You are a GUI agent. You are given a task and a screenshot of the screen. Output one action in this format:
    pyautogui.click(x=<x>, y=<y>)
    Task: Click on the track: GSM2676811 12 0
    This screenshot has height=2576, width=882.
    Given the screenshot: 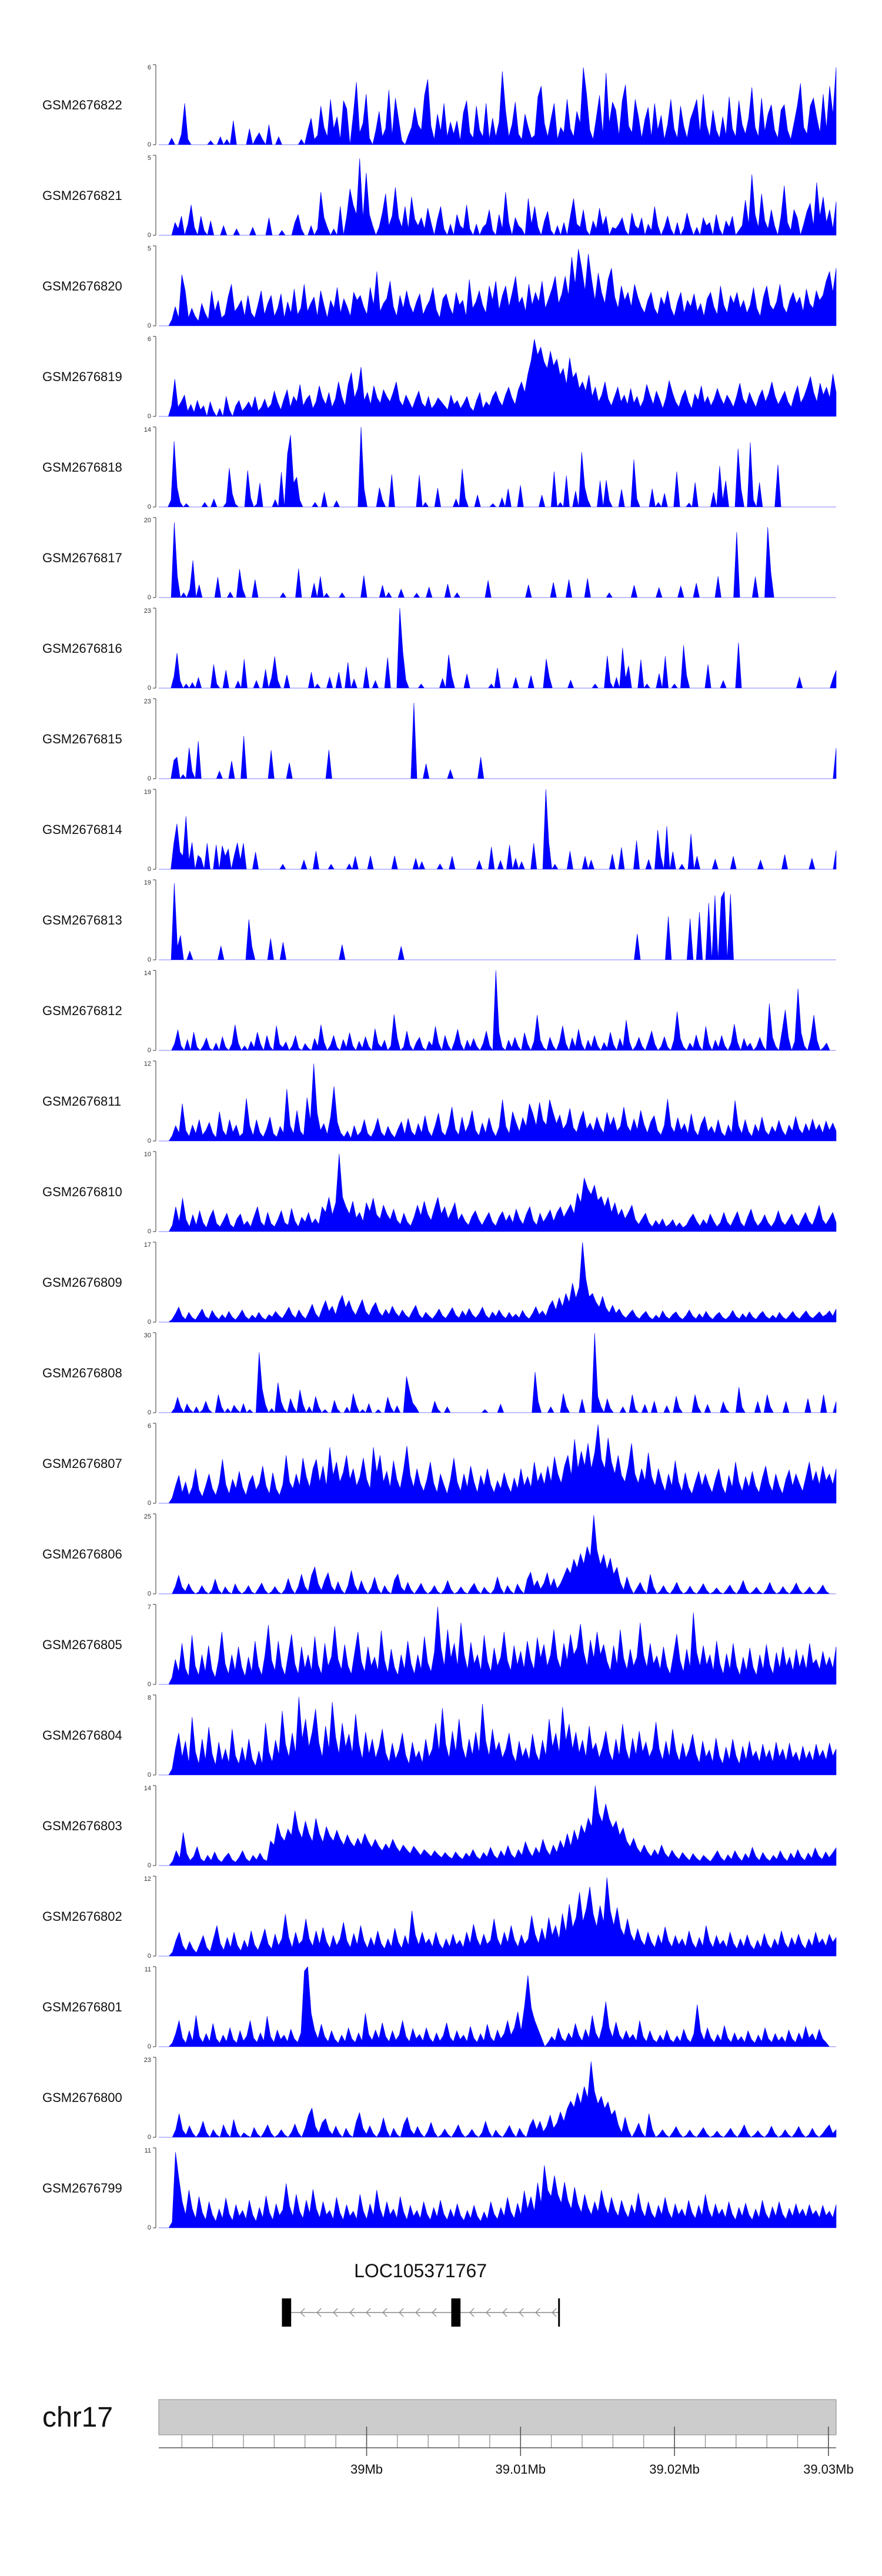 What is the action you would take?
    pyautogui.click(x=439, y=1102)
    